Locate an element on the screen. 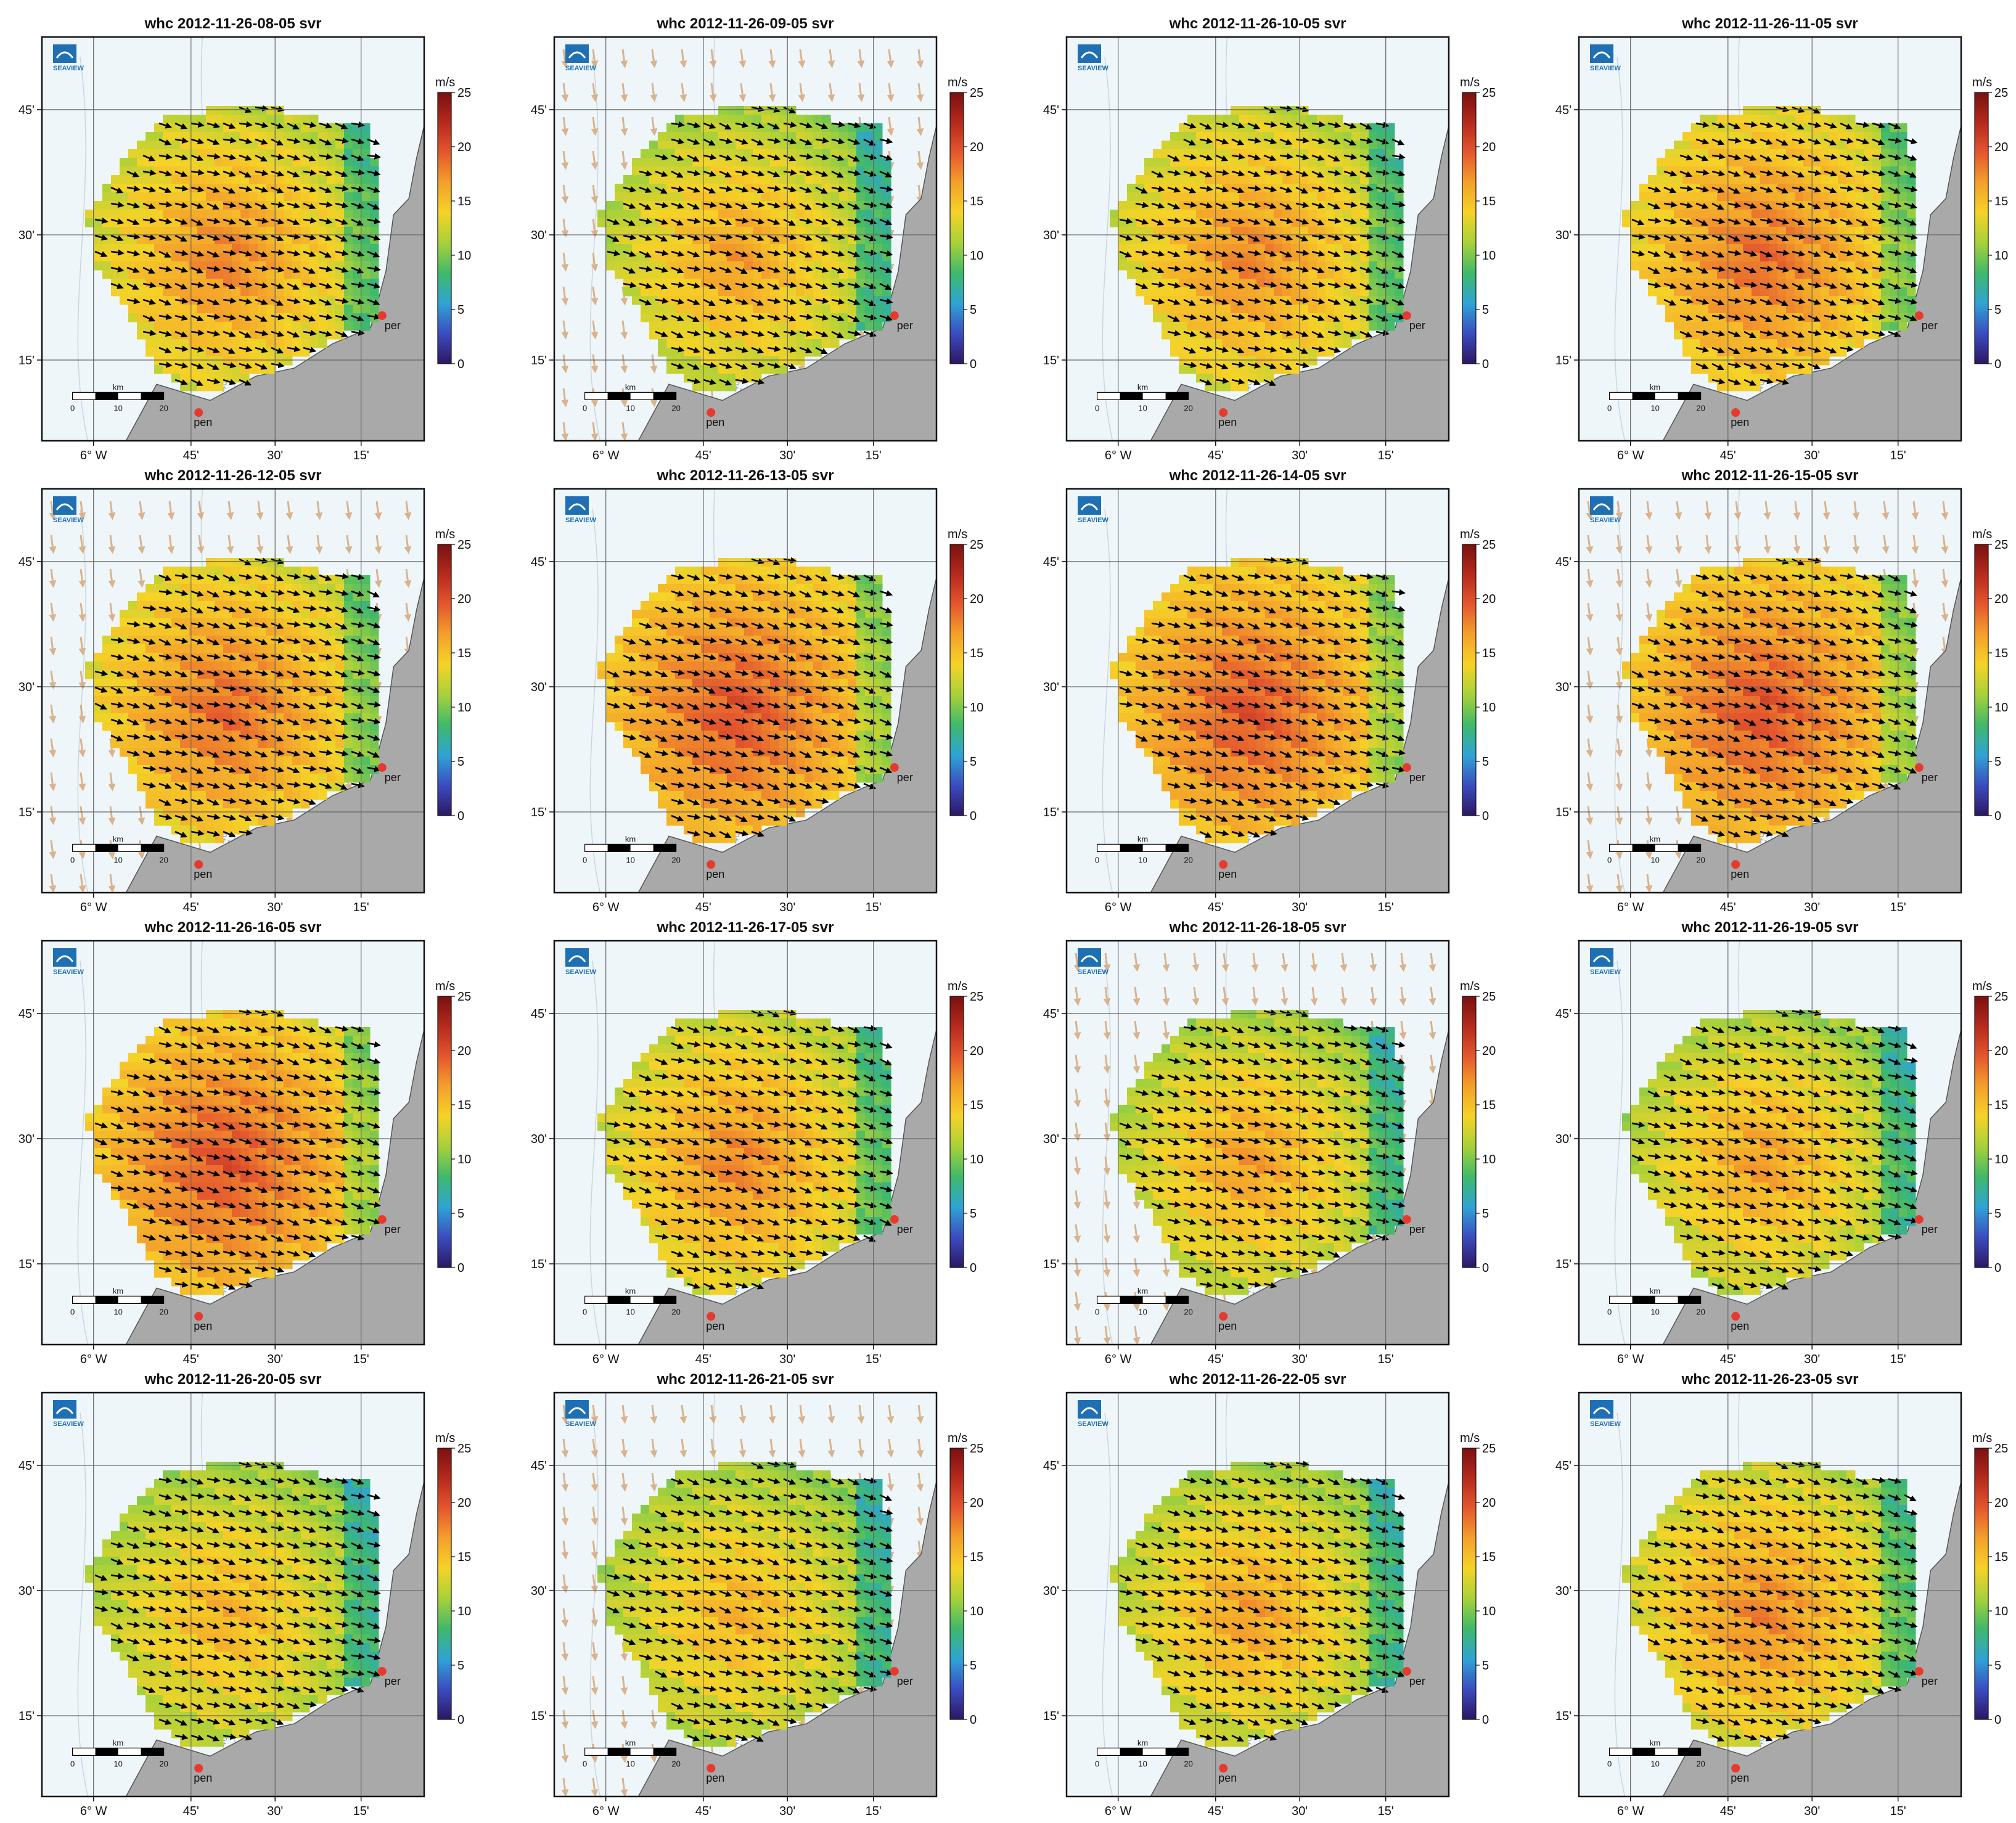 This screenshot has height=1823, width=2016. scale-bar-segment is located at coordinates (107, 396).